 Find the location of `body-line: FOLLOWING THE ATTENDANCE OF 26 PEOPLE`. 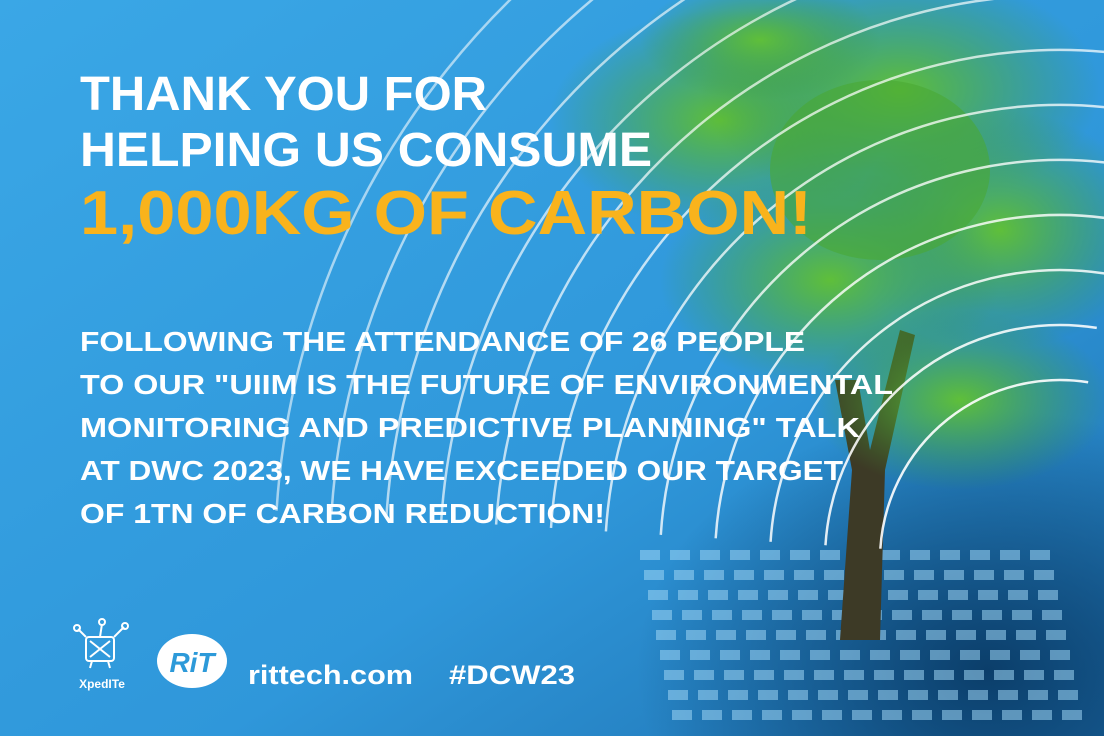

body-line: FOLLOWING THE ATTENDANCE OF 26 PEOPLE is located at coordinates (442, 341).